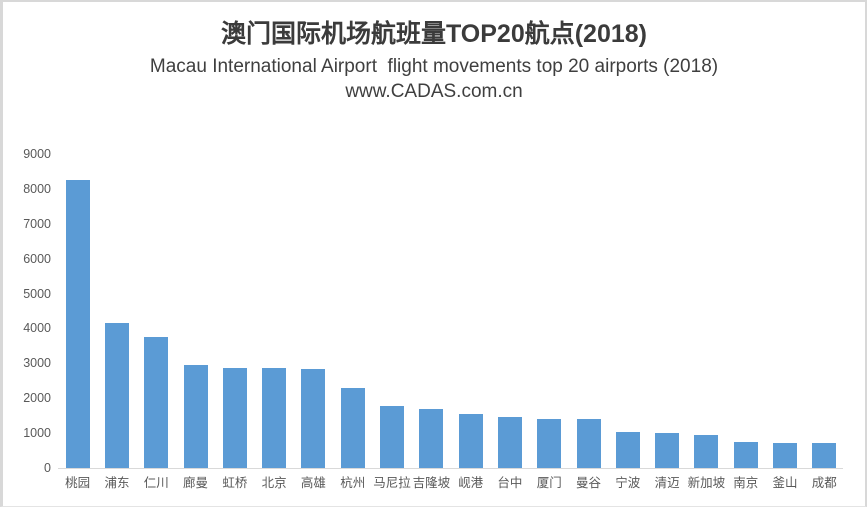  Describe the element at coordinates (450, 468) in the screenshot. I see `x-axis-line` at that location.